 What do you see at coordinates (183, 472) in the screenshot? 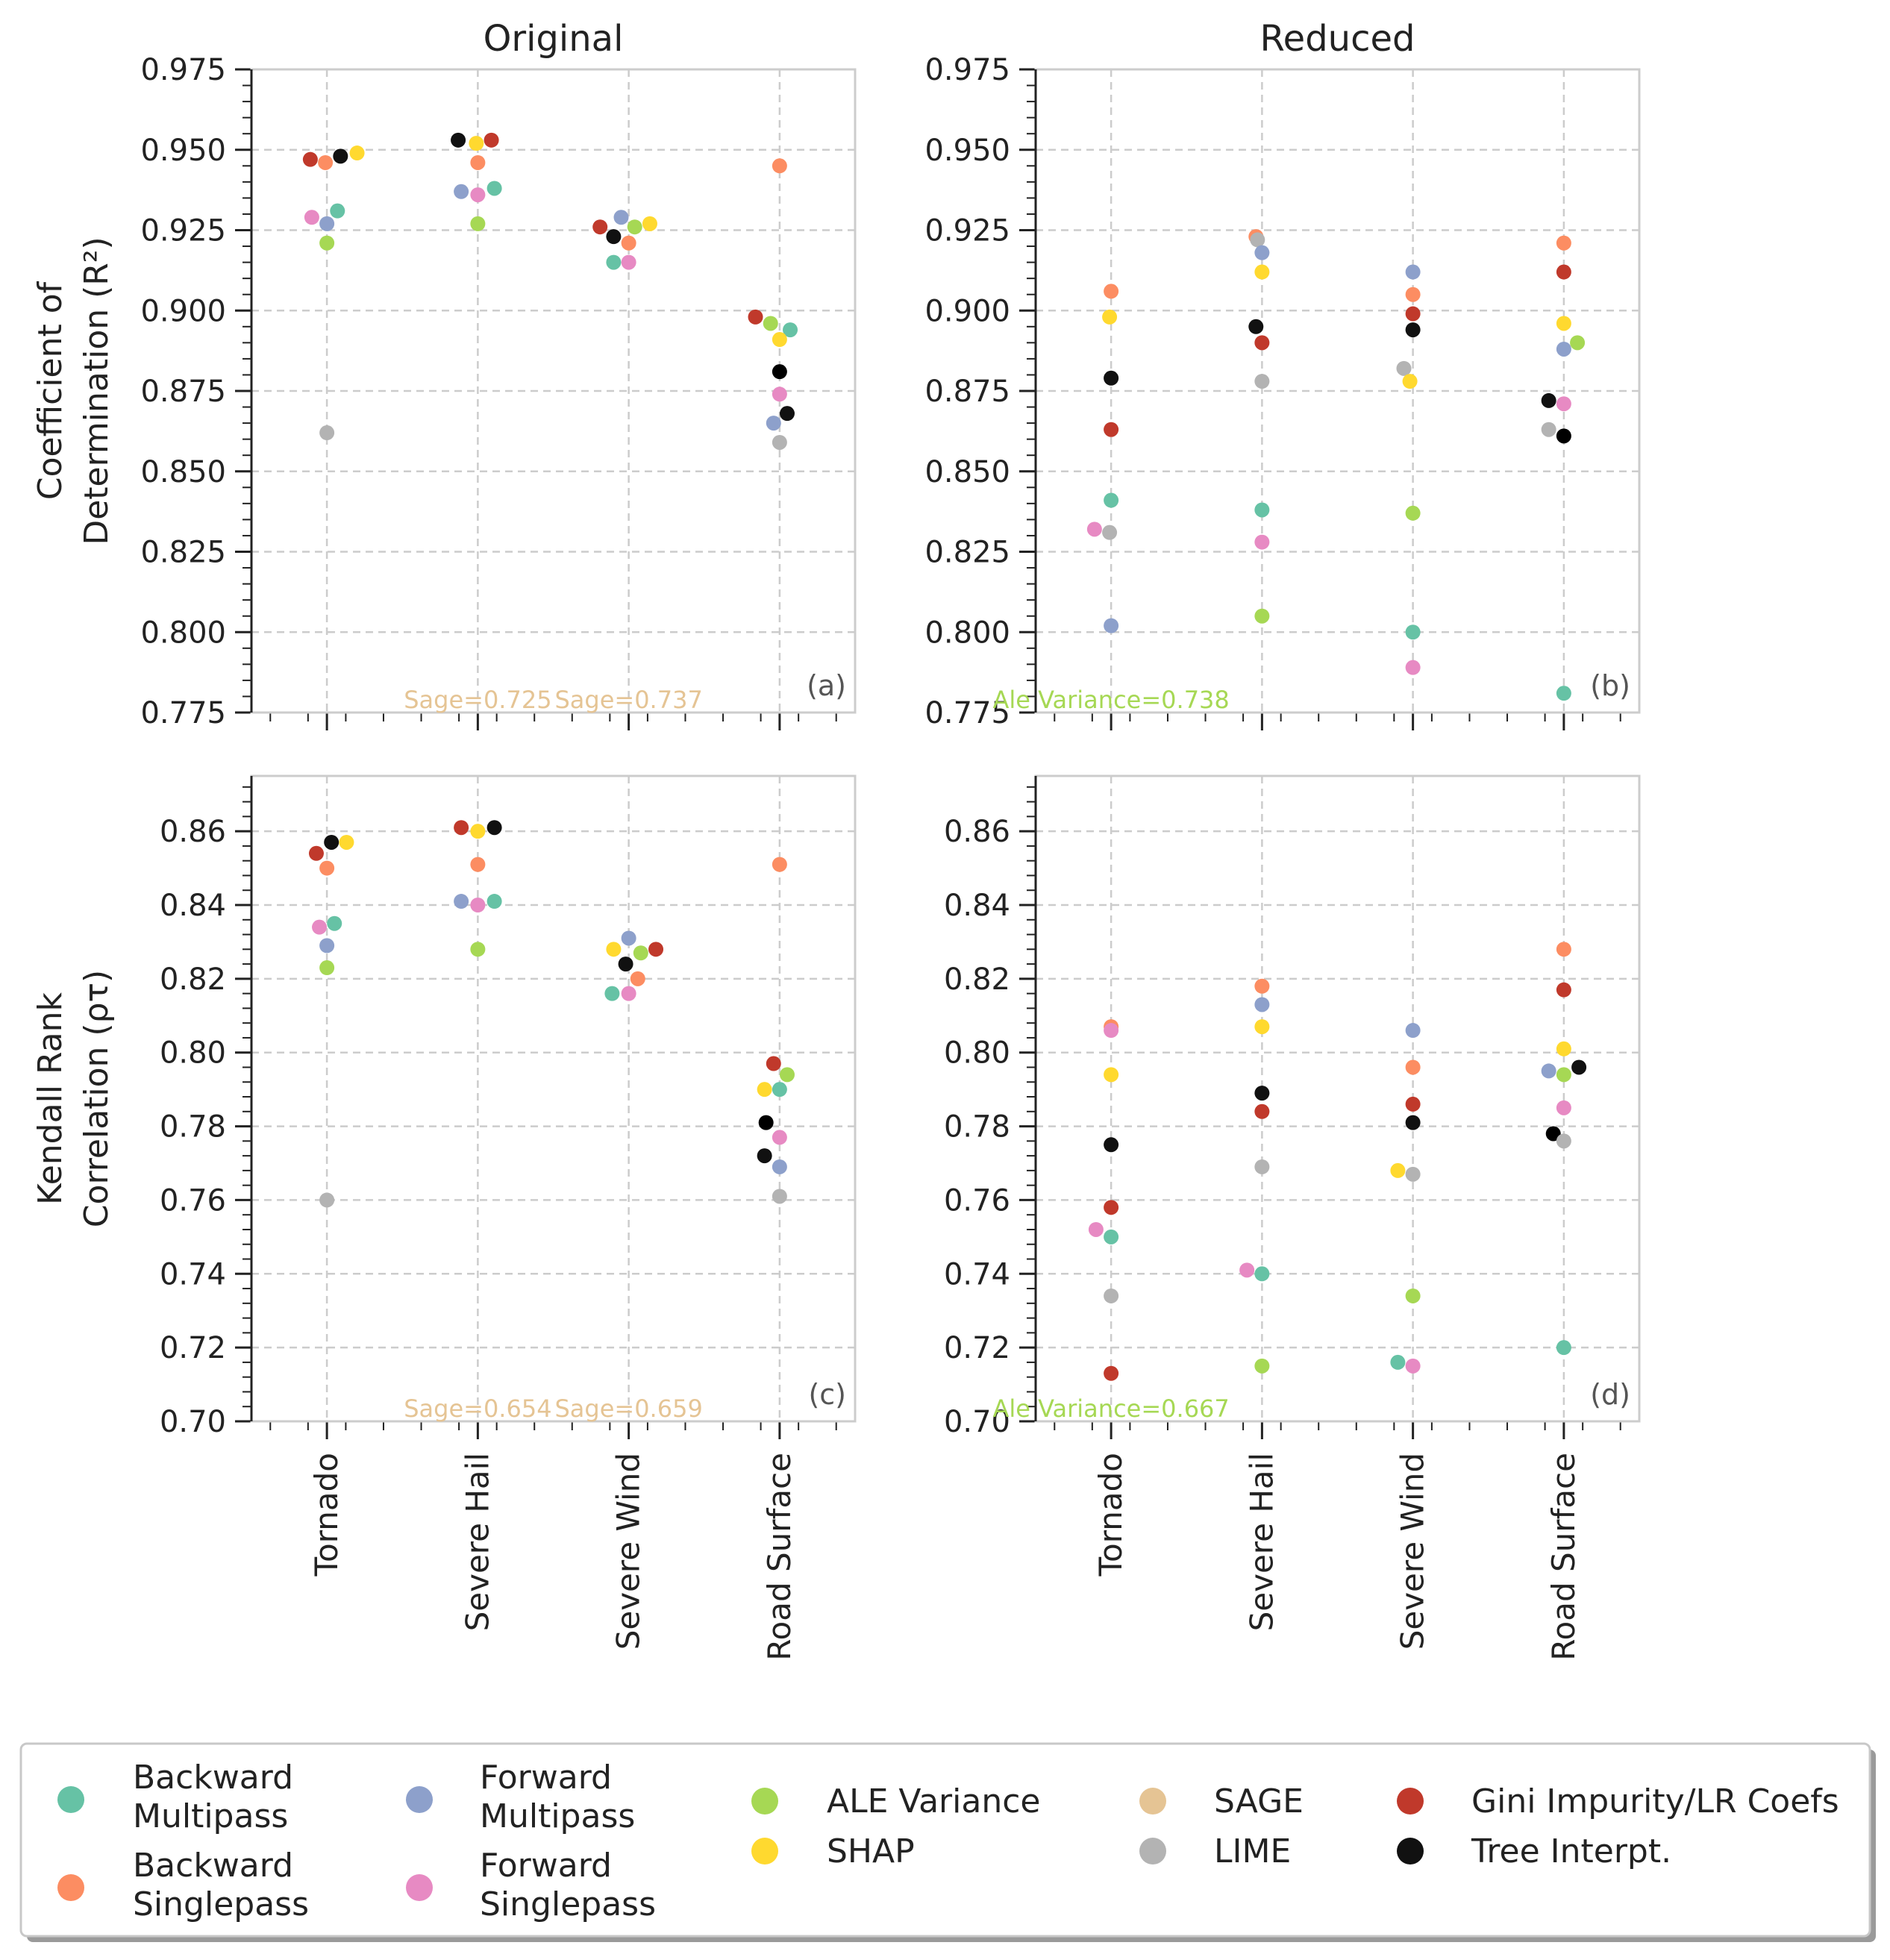
I see `y-tick-label: 0.850` at bounding box center [183, 472].